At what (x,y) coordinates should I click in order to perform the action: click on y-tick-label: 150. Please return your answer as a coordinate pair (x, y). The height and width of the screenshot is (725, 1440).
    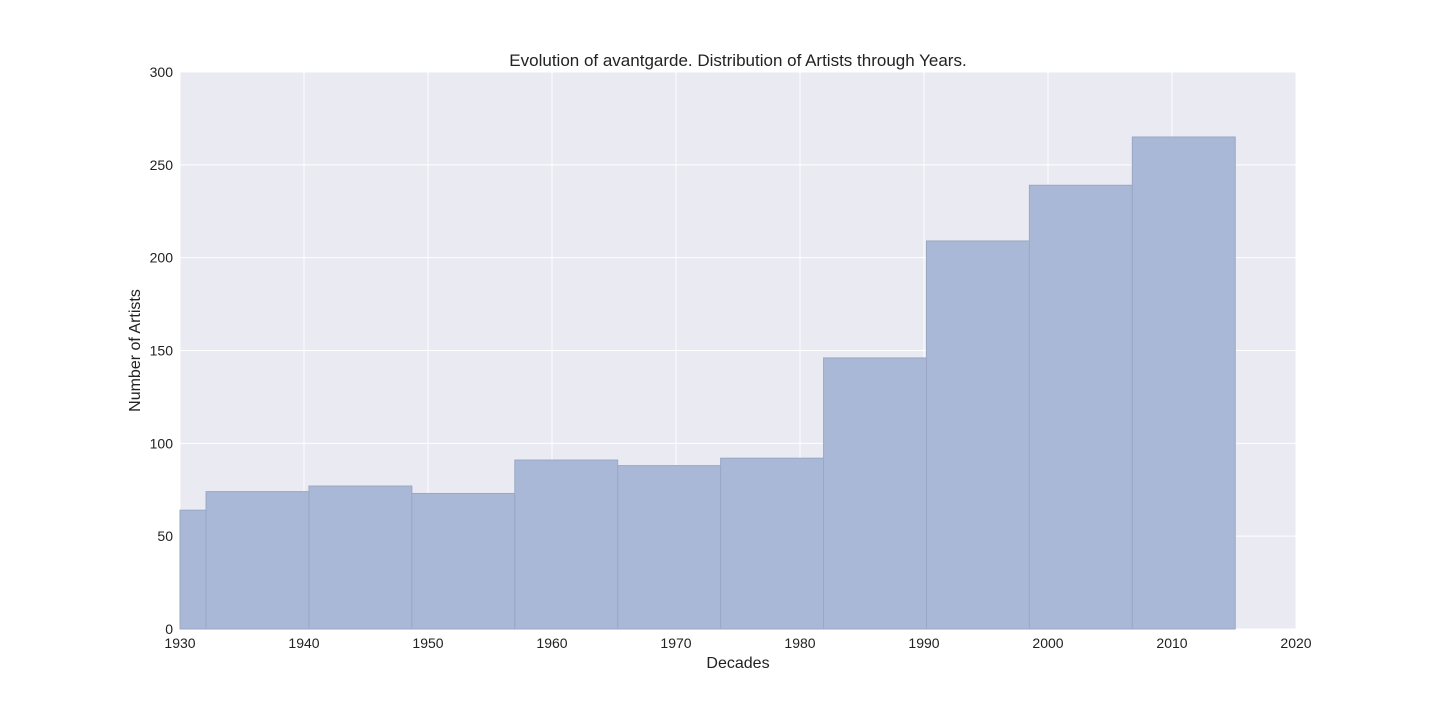
    Looking at the image, I should click on (162, 351).